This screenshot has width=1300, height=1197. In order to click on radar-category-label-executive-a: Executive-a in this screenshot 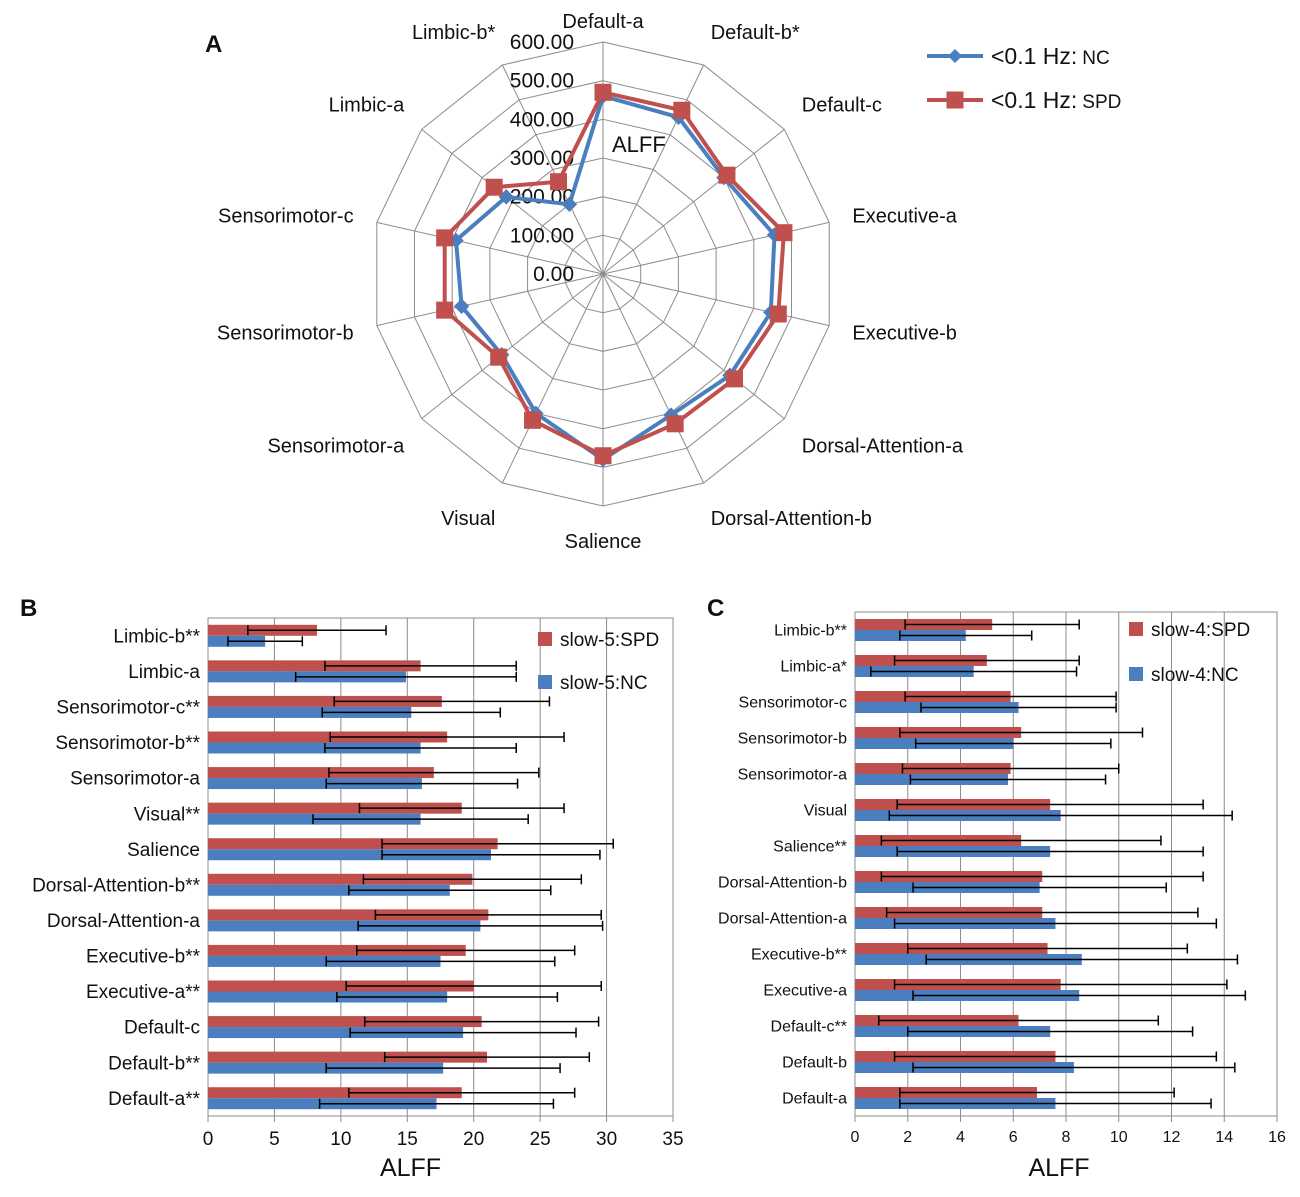, I will do `click(904, 217)`.